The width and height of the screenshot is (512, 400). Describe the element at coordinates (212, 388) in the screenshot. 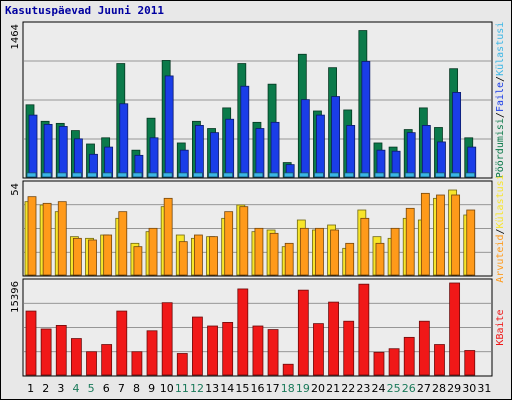

I see `x-tick-13: 13` at that location.